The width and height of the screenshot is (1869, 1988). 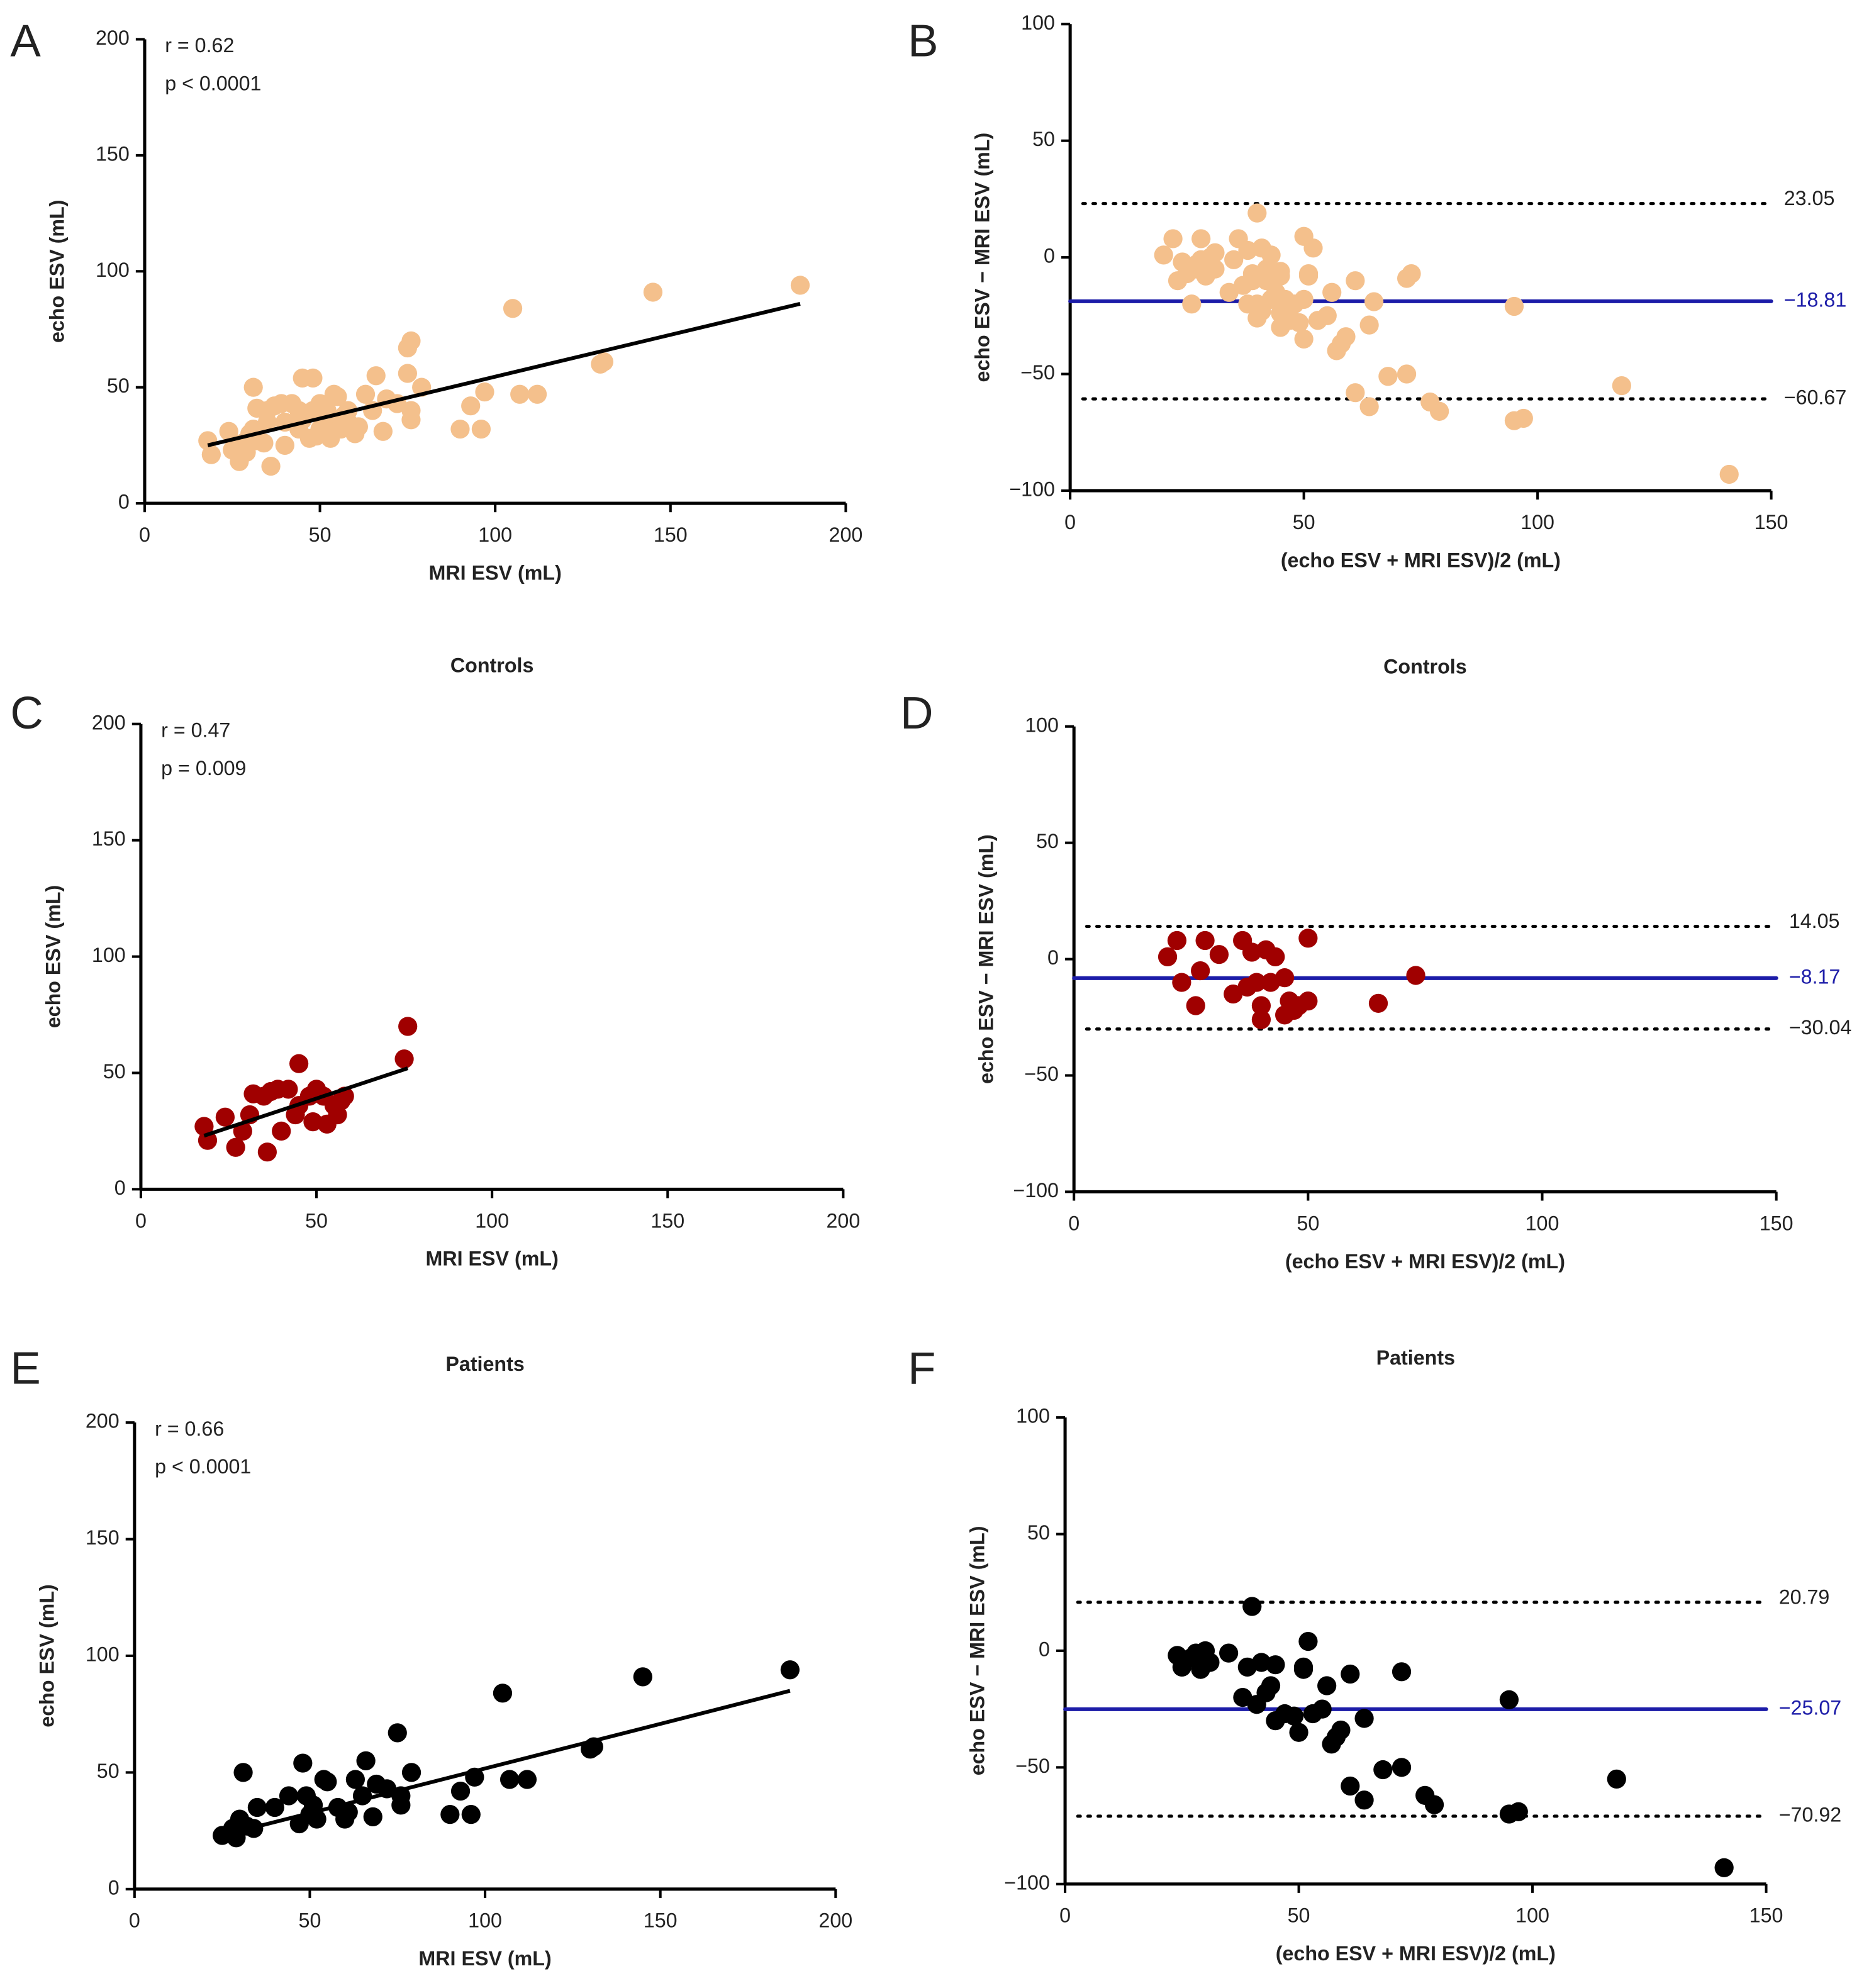 What do you see at coordinates (25, 1368) in the screenshot?
I see `panel-label: E` at bounding box center [25, 1368].